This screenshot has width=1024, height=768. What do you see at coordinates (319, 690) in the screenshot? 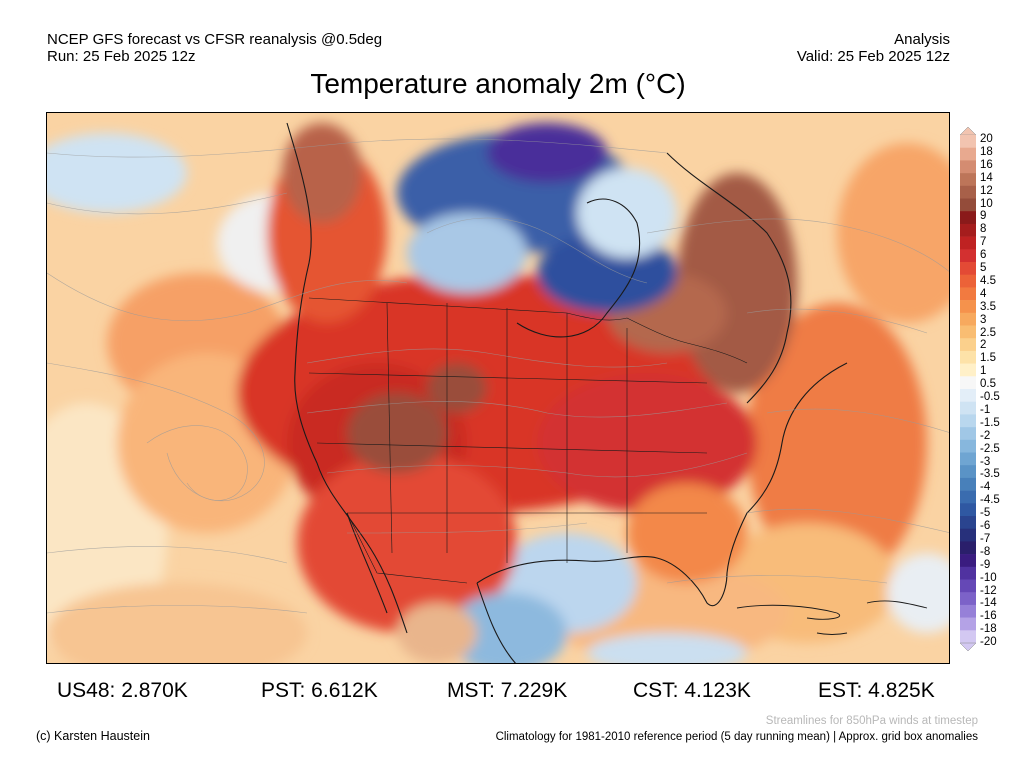
I see `stat-pst: PST: 6.612K` at bounding box center [319, 690].